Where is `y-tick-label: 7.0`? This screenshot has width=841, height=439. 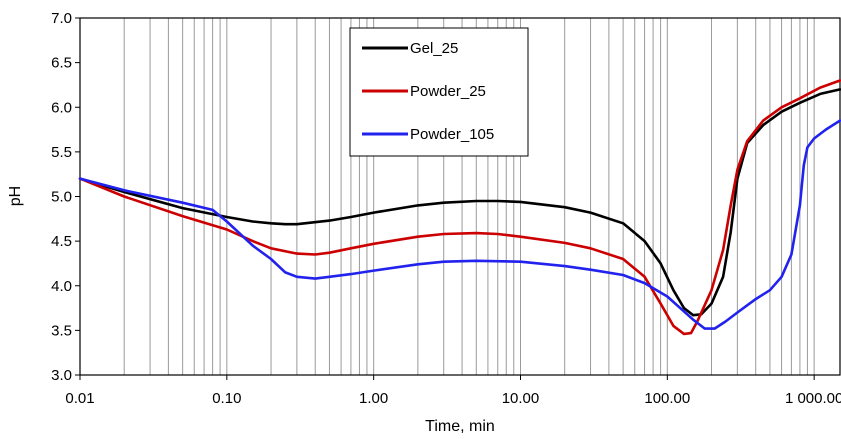 y-tick-label: 7.0 is located at coordinates (61, 18).